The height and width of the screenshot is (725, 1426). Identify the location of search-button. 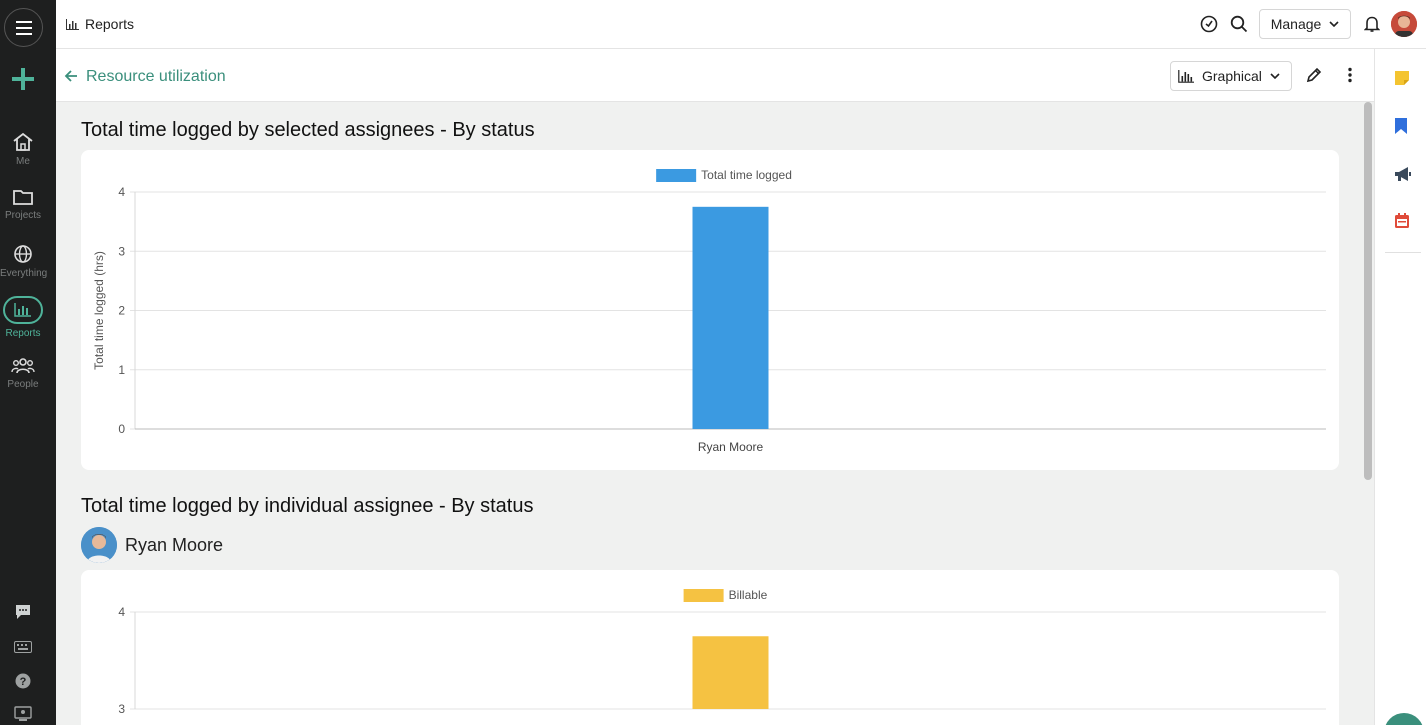
(1239, 24).